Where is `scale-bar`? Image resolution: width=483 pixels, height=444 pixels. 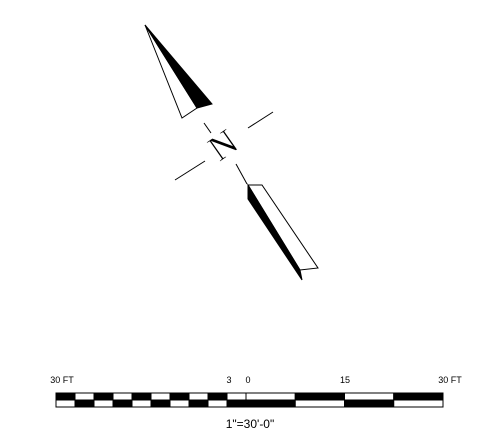
scale-bar is located at coordinates (249, 400).